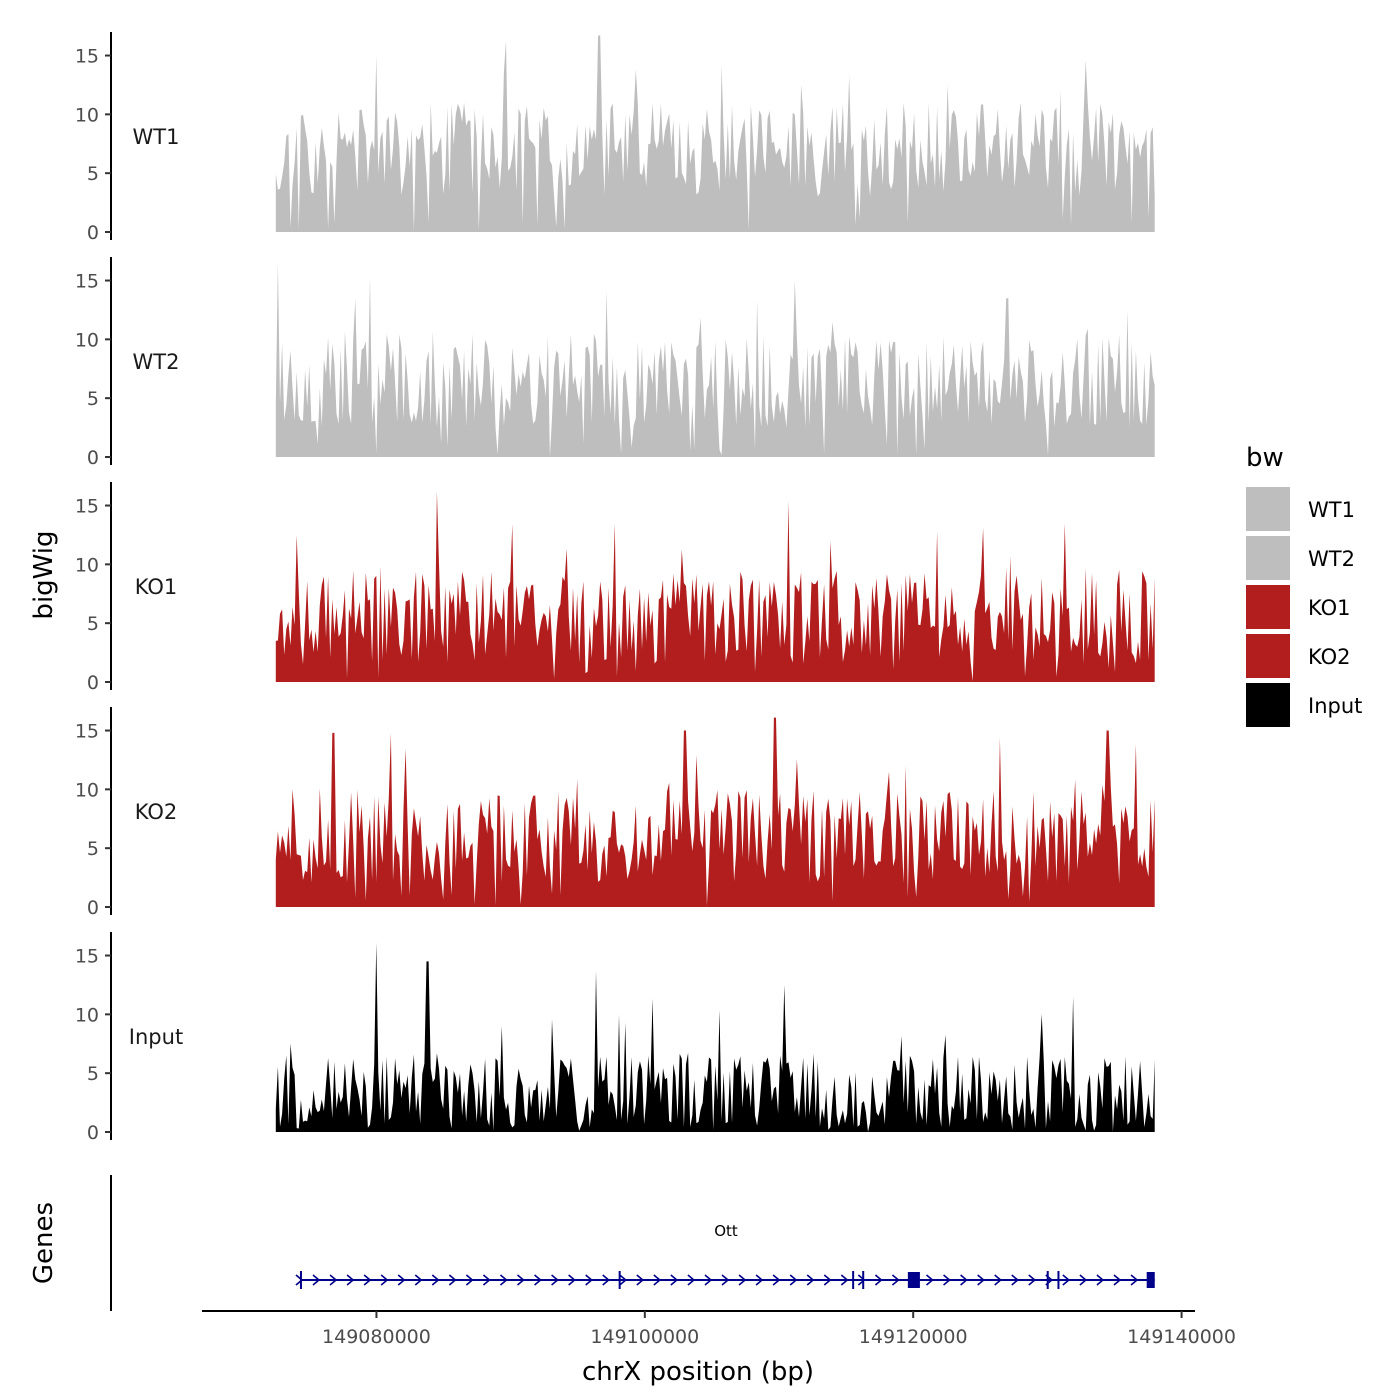 This screenshot has height=1400, width=1400. Describe the element at coordinates (644, 1337) in the screenshot. I see `x-tick-label: 149100000` at that location.